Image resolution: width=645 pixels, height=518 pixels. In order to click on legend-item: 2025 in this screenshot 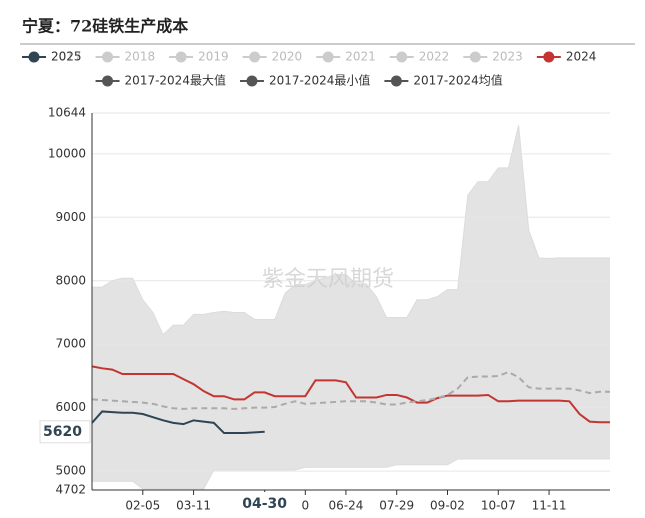, I will do `click(52, 57)`.